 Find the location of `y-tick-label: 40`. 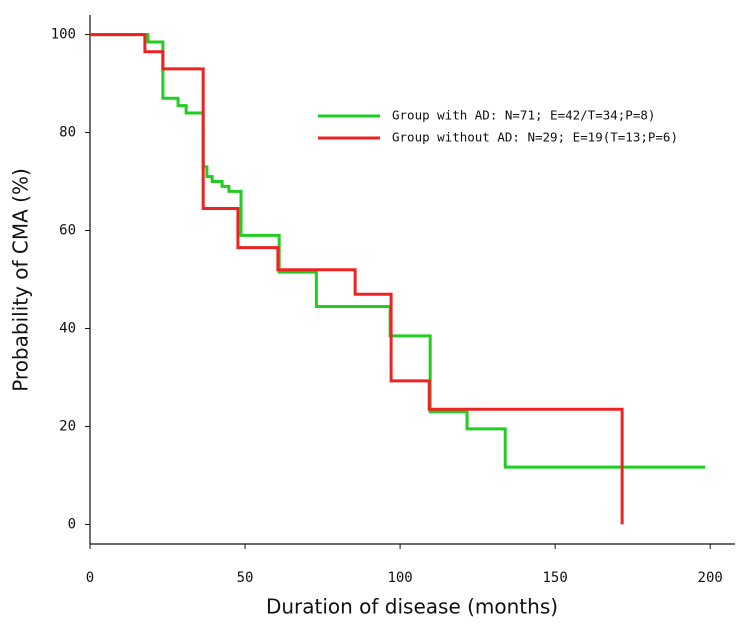

y-tick-label: 40 is located at coordinates (67, 328).